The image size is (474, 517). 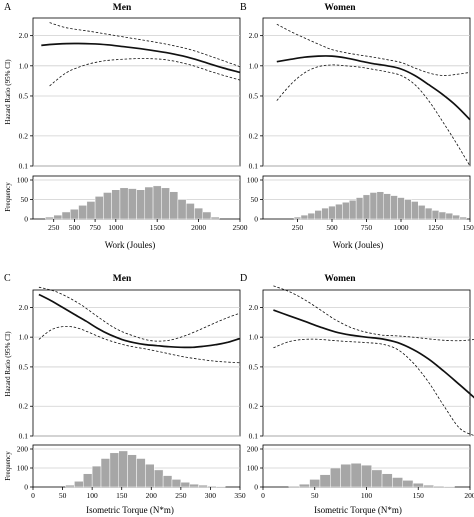 I want to click on panel-letter-A: A, so click(x=8, y=7).